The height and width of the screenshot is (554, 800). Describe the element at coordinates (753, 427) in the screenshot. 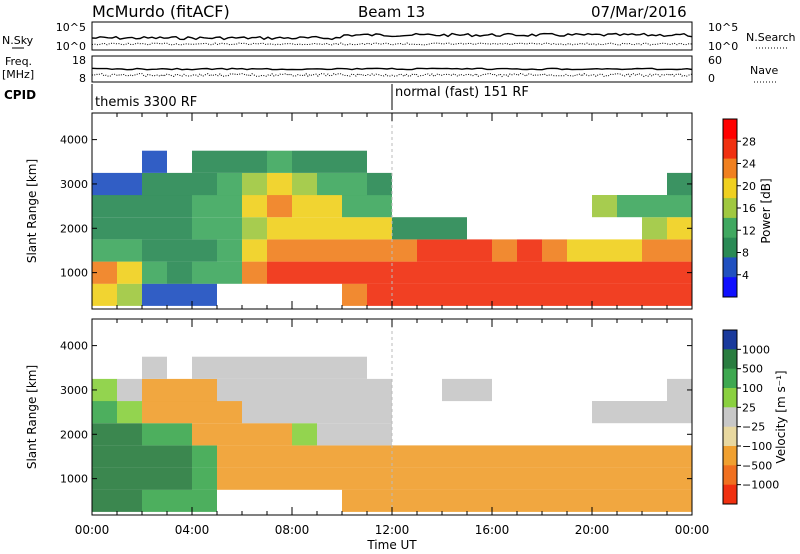

I see `velocity-colorbar-label-tick: −25` at that location.